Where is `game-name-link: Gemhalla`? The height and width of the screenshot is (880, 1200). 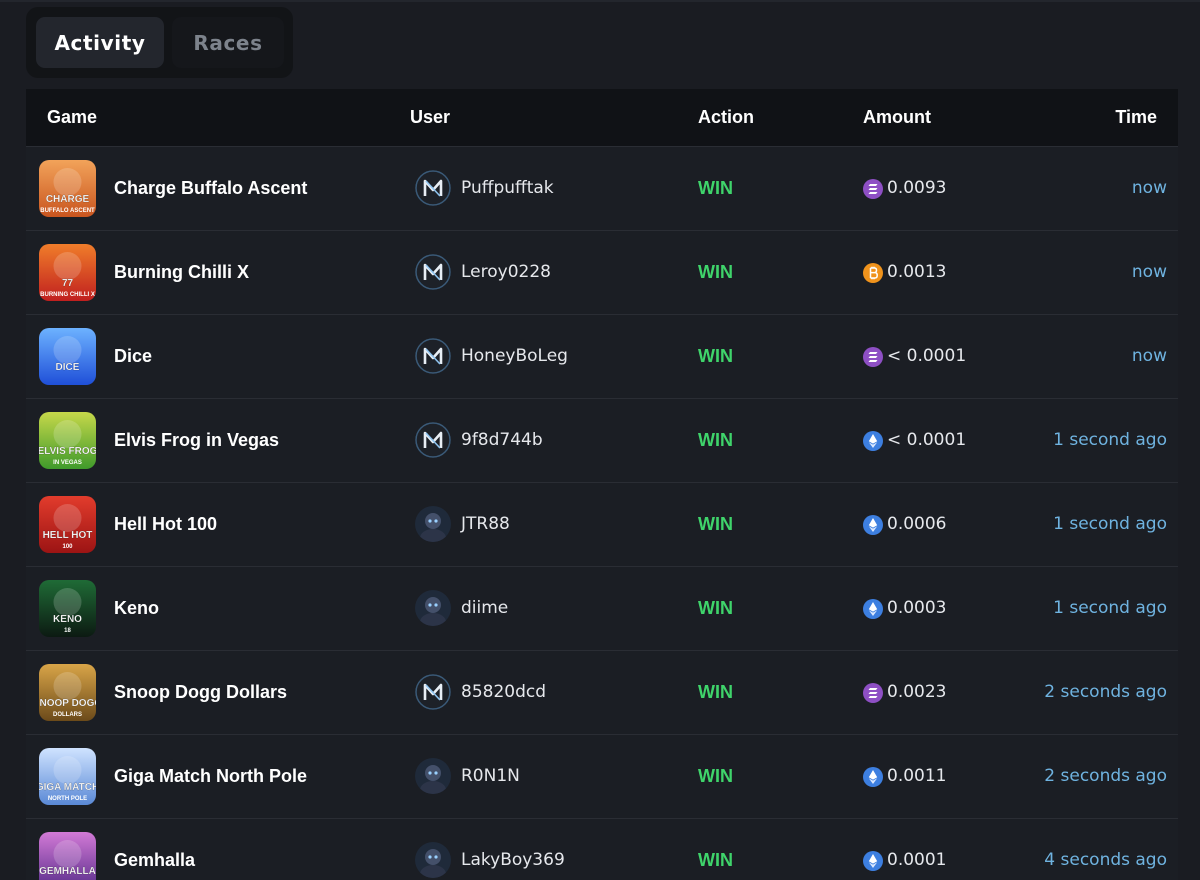
game-name-link: Gemhalla is located at coordinates (155, 860).